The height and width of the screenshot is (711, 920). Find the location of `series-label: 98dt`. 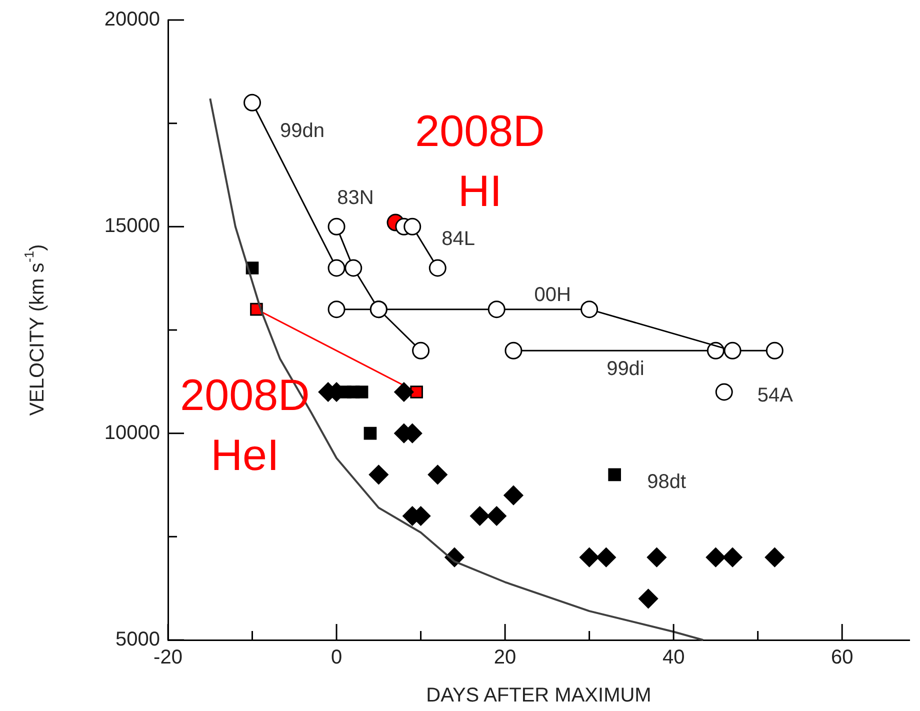

series-label: 98dt is located at coordinates (666, 482).